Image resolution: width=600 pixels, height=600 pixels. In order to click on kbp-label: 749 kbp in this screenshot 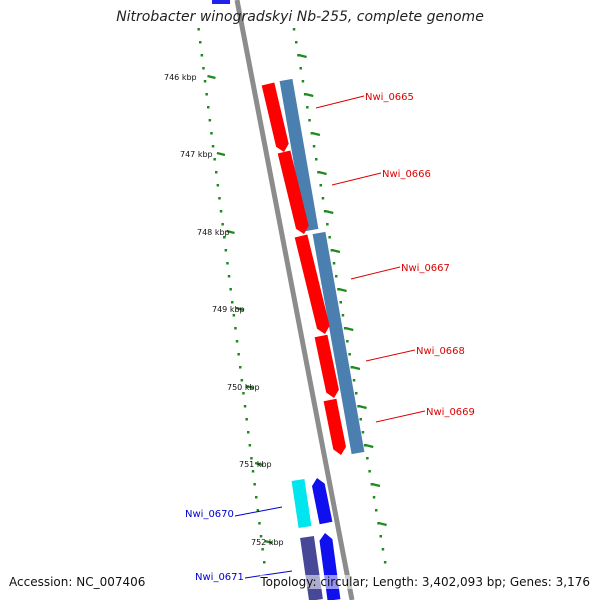, I will do `click(228, 309)`.